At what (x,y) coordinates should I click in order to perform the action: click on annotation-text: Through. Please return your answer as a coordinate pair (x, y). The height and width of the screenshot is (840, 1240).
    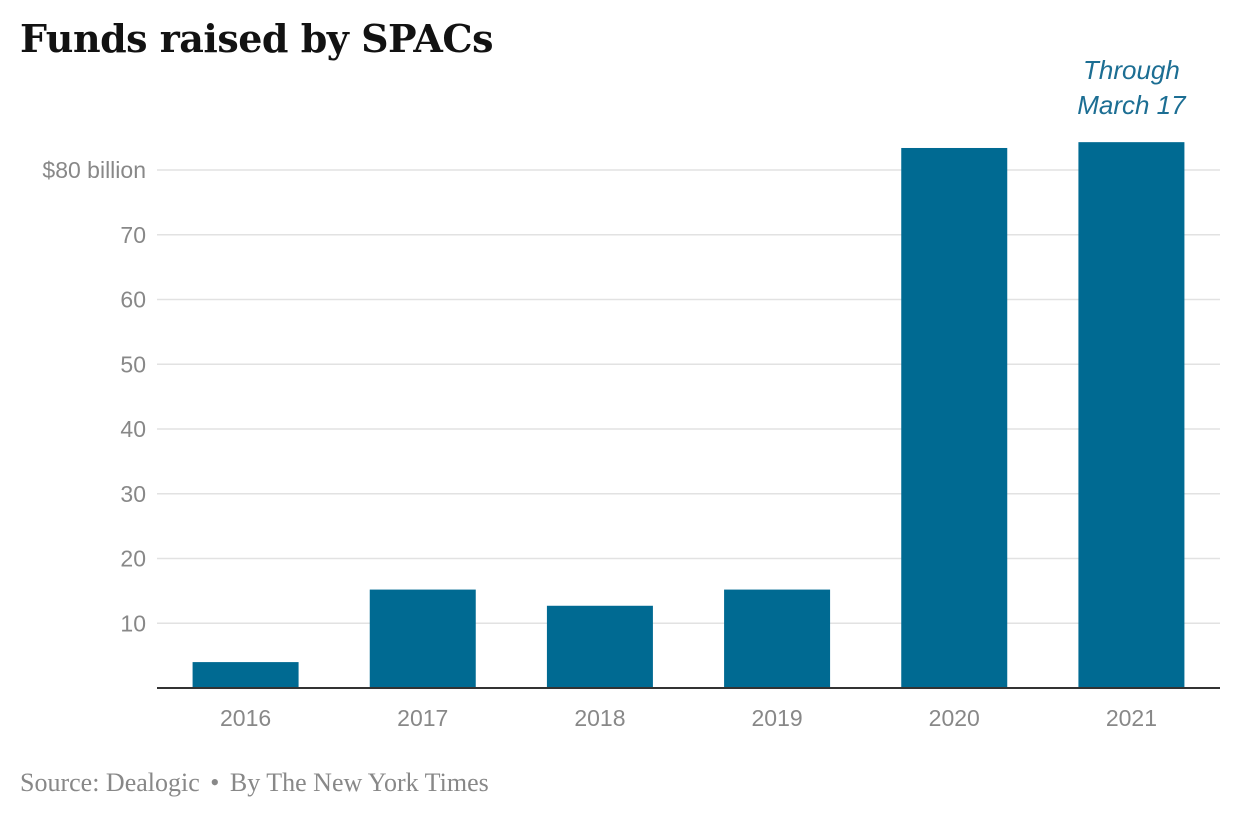
    Looking at the image, I should click on (1131, 70).